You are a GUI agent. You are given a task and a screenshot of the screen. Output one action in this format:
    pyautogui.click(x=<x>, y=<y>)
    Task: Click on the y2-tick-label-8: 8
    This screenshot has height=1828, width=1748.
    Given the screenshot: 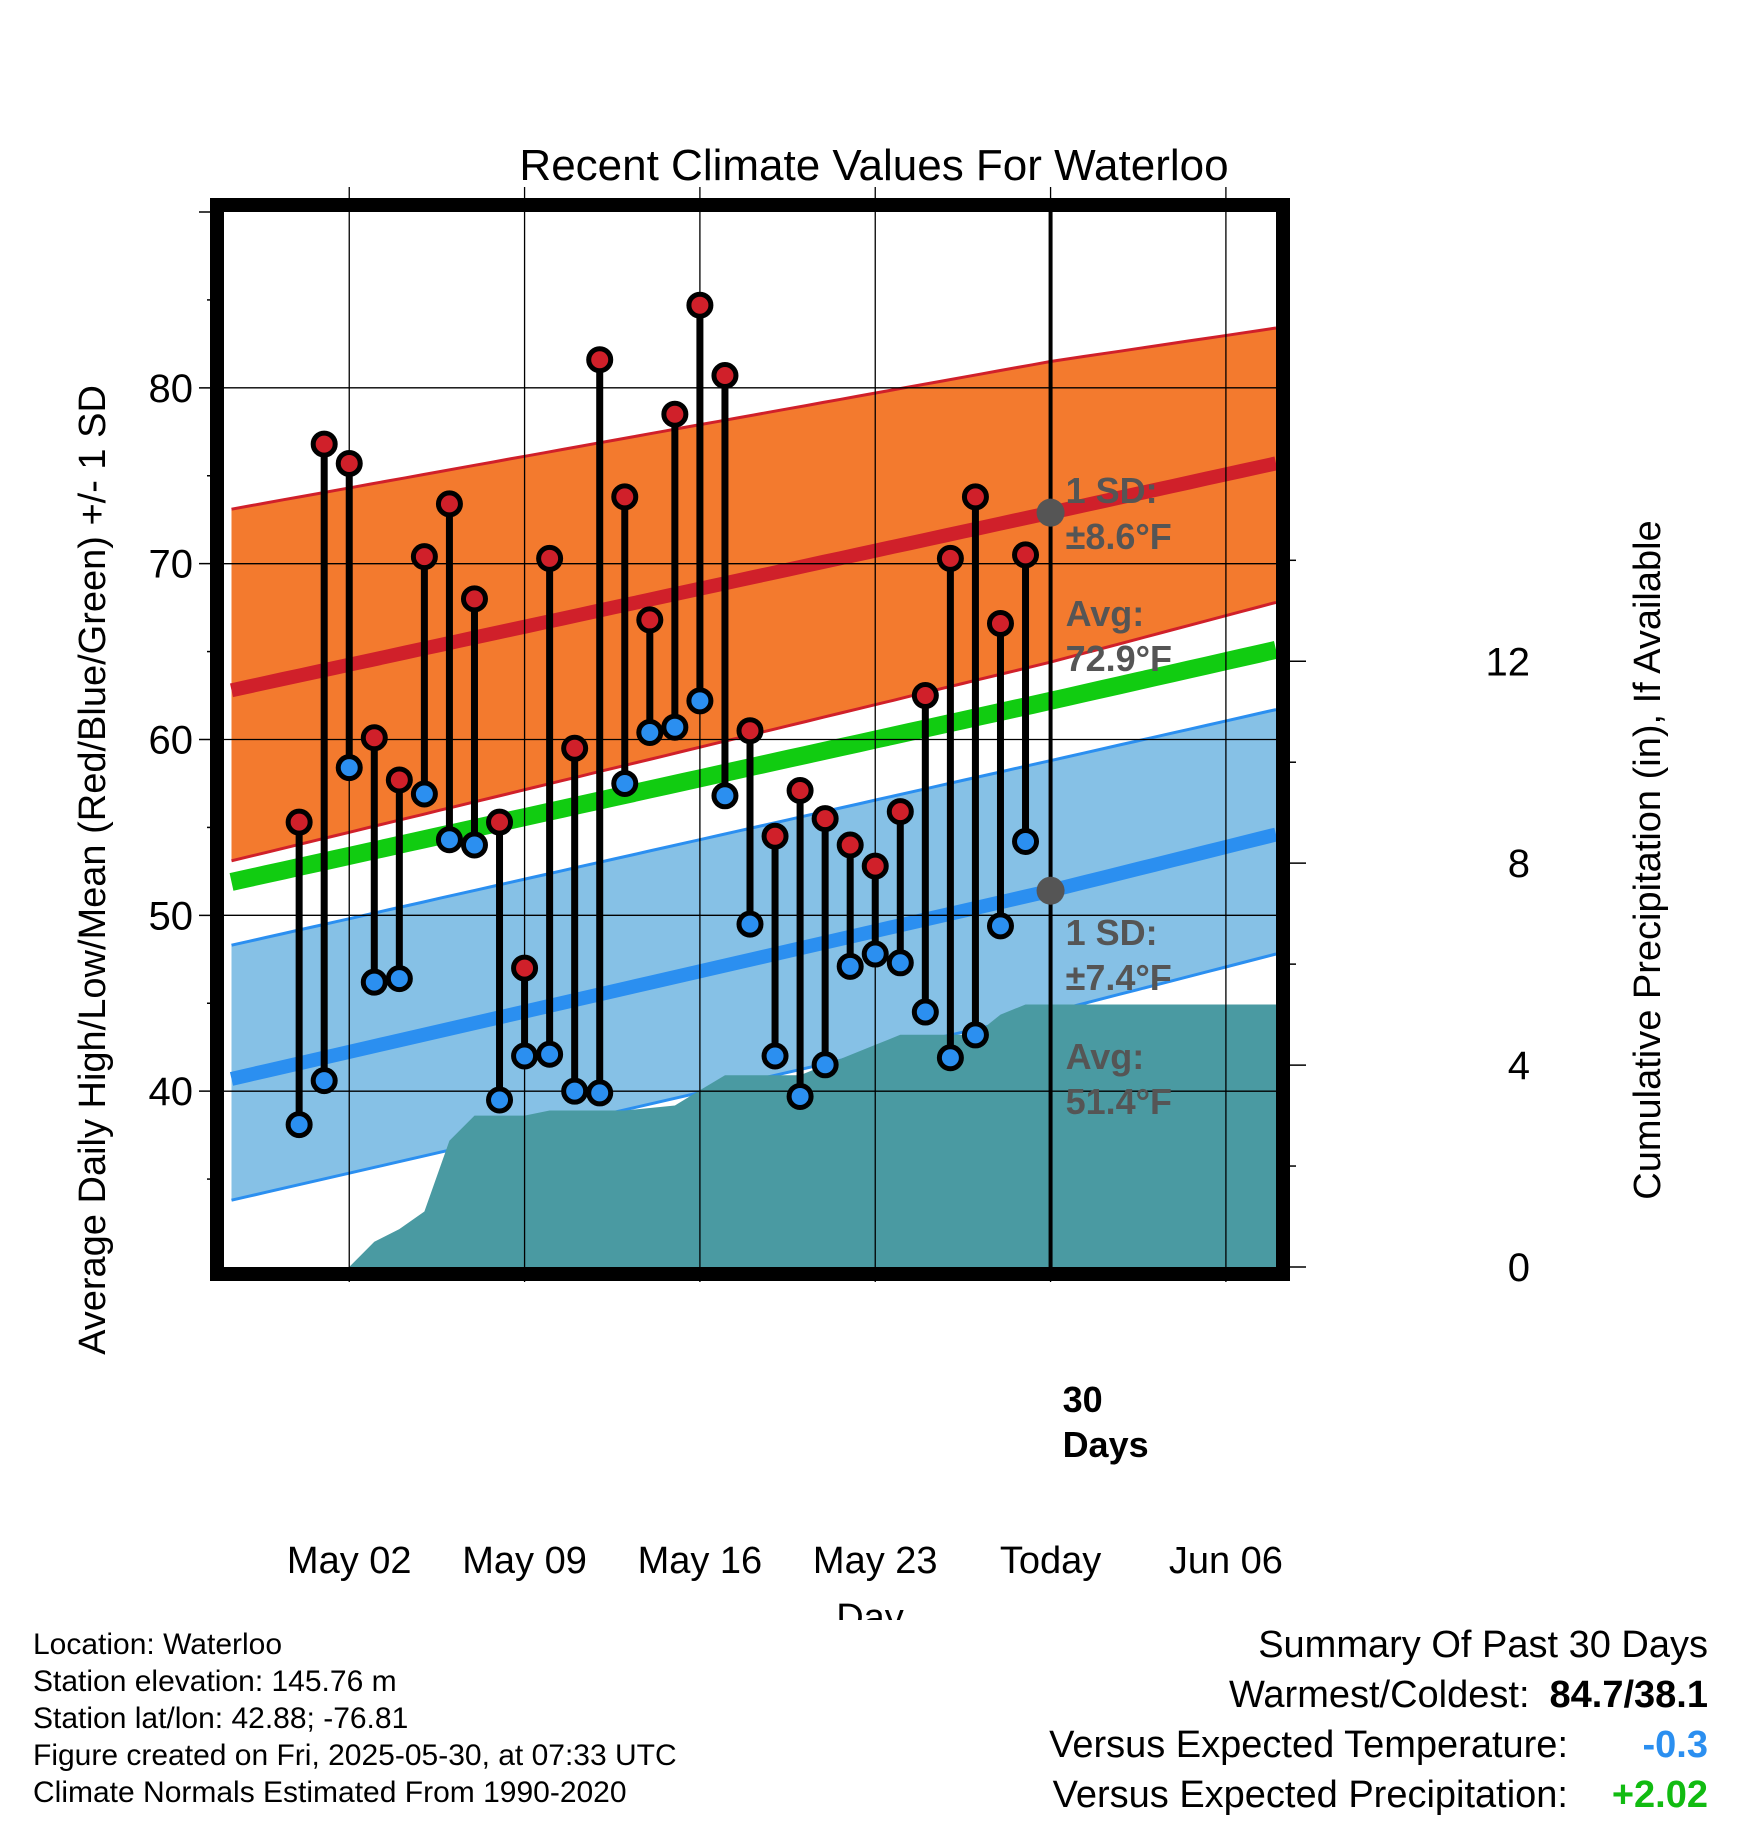 What is the action you would take?
    pyautogui.click(x=1519, y=864)
    